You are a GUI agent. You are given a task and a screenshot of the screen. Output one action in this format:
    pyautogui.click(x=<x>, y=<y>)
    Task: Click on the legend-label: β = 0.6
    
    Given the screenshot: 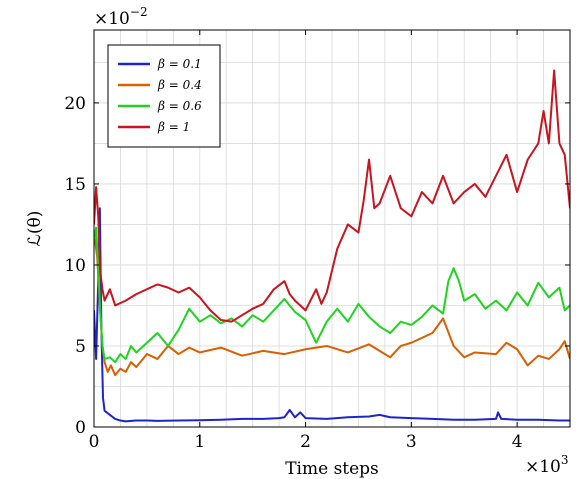 What is the action you would take?
    pyautogui.click(x=179, y=106)
    